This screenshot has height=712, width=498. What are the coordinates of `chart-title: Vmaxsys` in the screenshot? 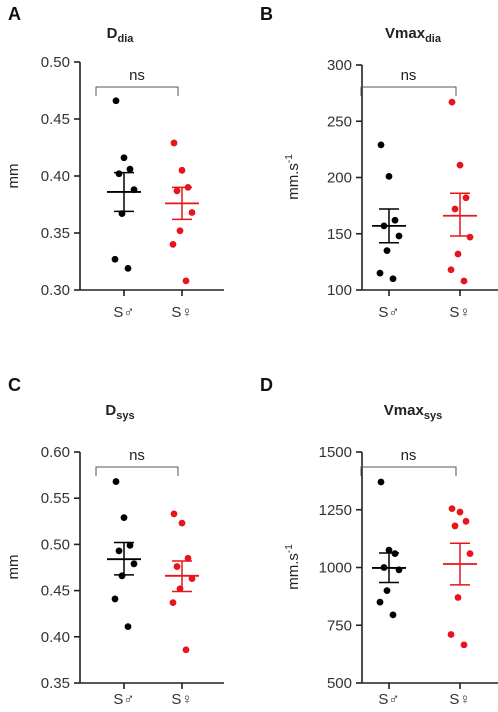 It's located at (413, 412).